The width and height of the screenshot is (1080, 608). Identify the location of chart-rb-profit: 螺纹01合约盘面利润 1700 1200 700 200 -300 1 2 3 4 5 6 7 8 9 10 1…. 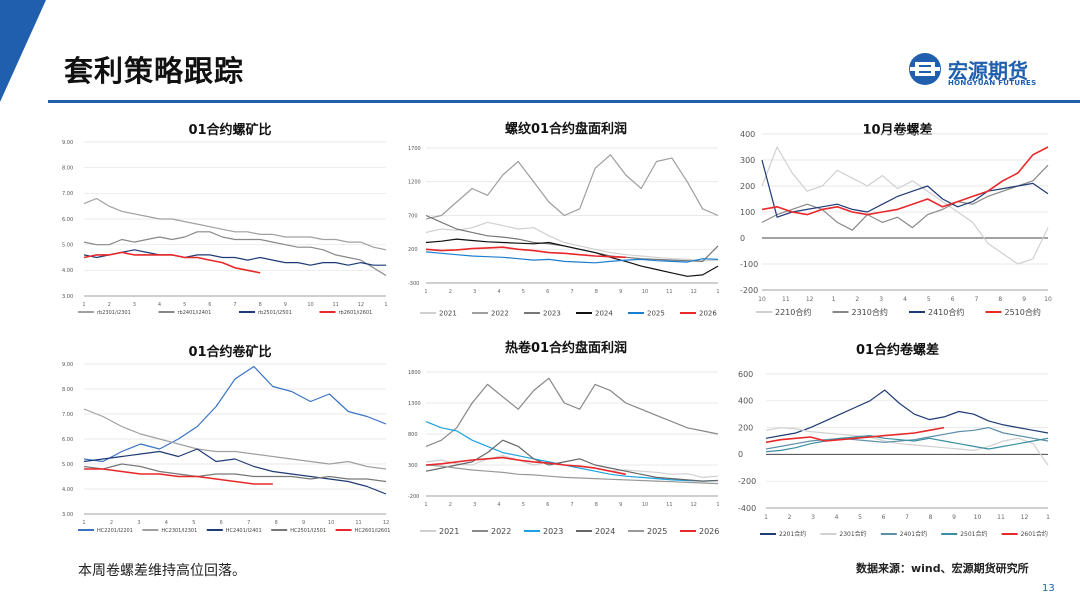
(566, 223).